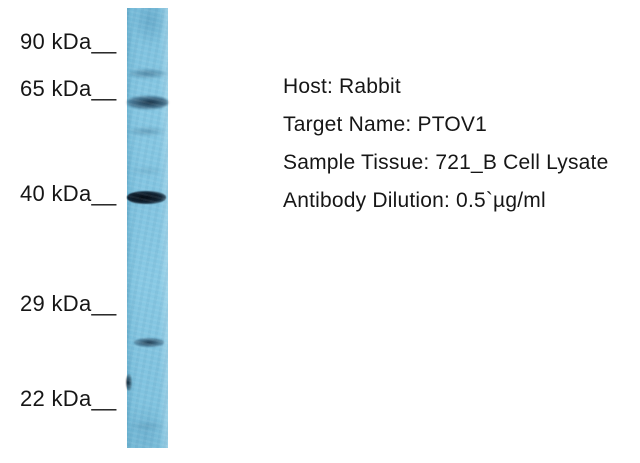 The width and height of the screenshot is (640, 463). I want to click on band-65kda-medium, so click(147, 102).